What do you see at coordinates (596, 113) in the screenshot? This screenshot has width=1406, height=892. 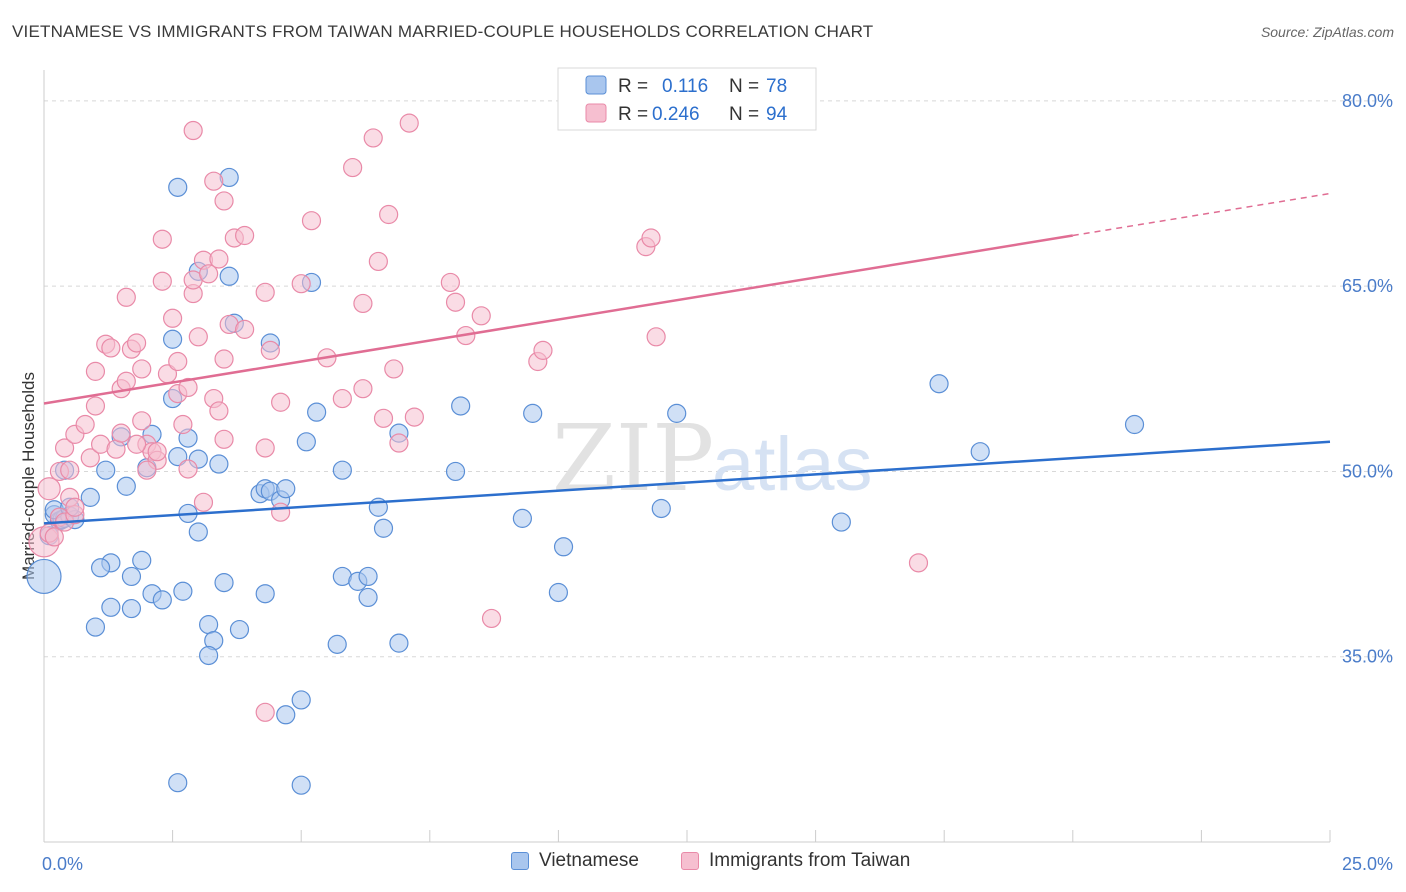 I see `legend-swatch-pink` at bounding box center [596, 113].